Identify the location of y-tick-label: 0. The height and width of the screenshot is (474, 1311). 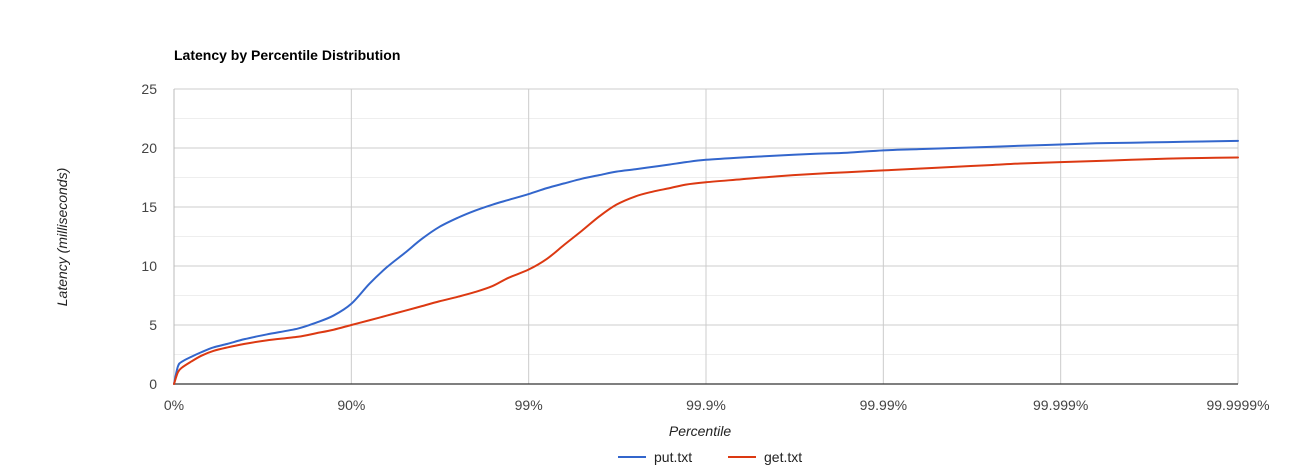
(153, 384).